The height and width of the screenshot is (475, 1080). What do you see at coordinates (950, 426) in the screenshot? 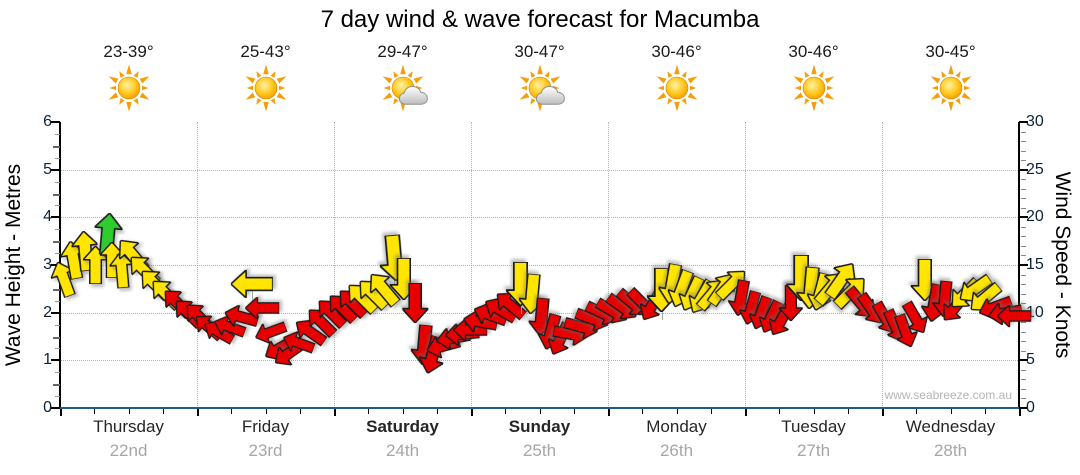
I see `day-name: Wednesday` at bounding box center [950, 426].